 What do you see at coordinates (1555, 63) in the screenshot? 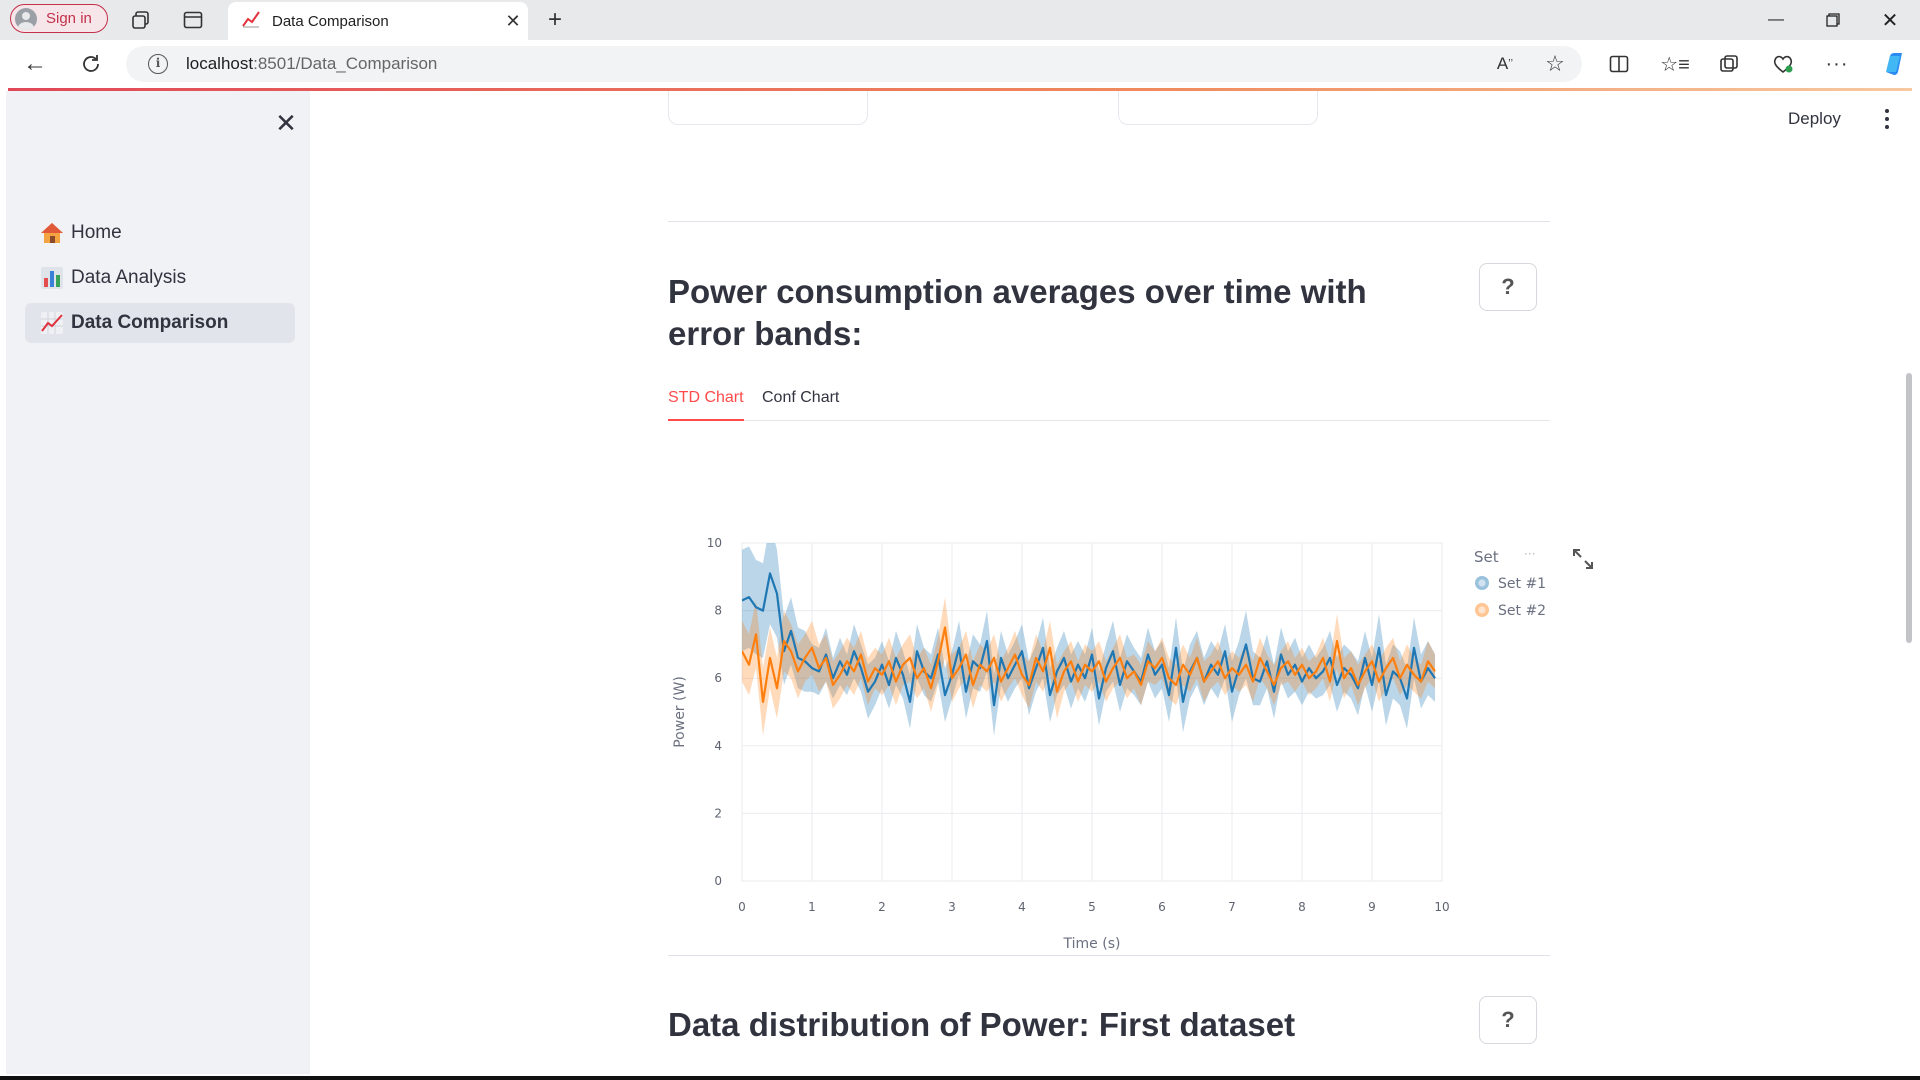
I see `favorite-star-icon: ☆` at bounding box center [1555, 63].